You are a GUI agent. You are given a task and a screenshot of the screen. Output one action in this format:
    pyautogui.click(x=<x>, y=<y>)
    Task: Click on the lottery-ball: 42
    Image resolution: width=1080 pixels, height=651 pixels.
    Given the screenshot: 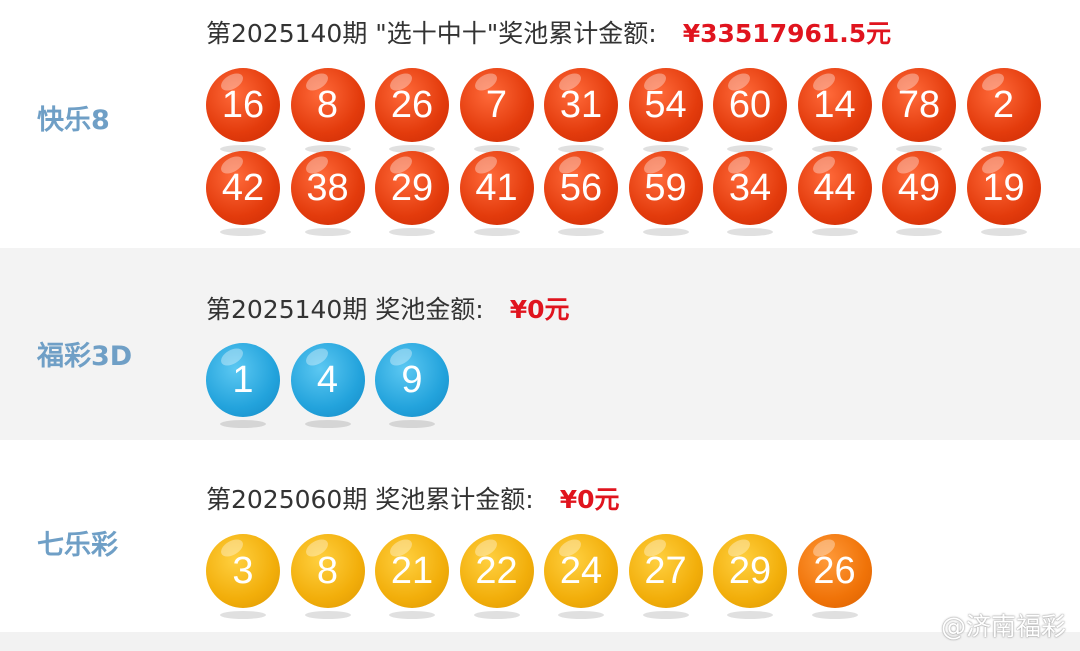 What is the action you would take?
    pyautogui.click(x=243, y=193)
    